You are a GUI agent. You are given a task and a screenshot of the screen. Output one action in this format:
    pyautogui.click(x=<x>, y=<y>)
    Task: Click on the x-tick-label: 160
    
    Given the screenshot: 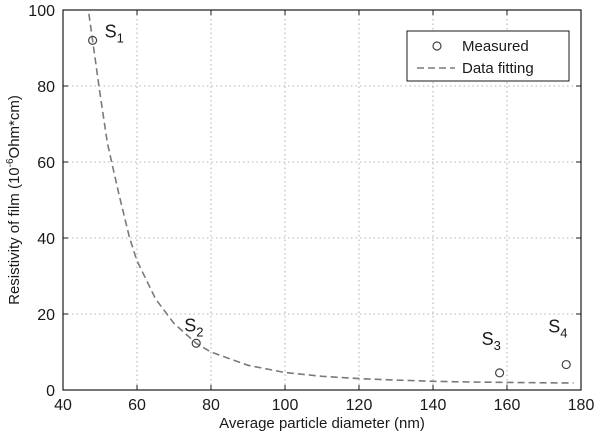 What is the action you would take?
    pyautogui.click(x=507, y=405)
    